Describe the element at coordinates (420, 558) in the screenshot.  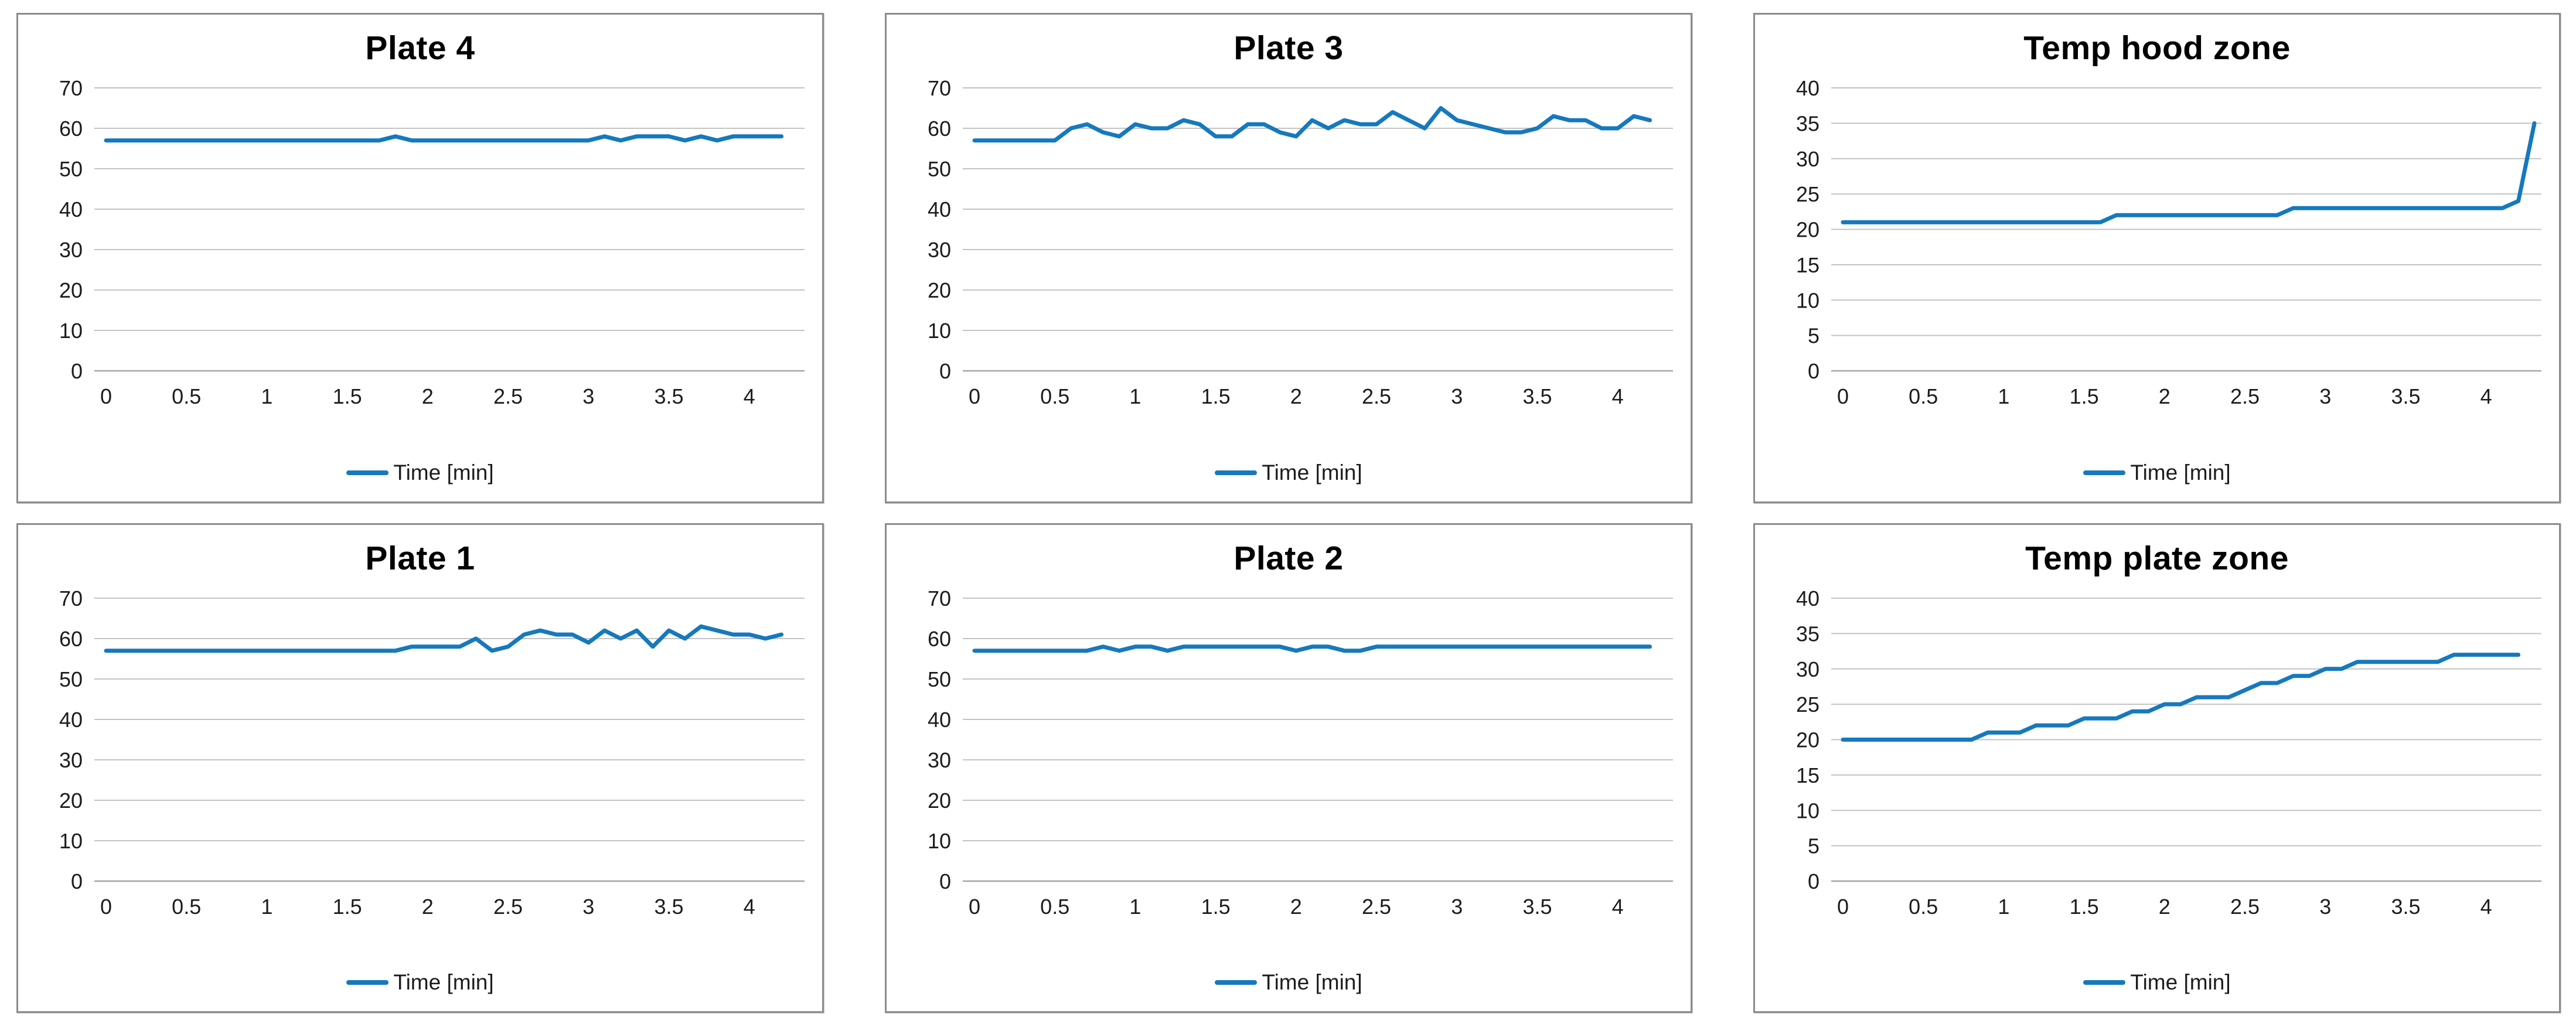
I see `chart-title: Plate 1` at that location.